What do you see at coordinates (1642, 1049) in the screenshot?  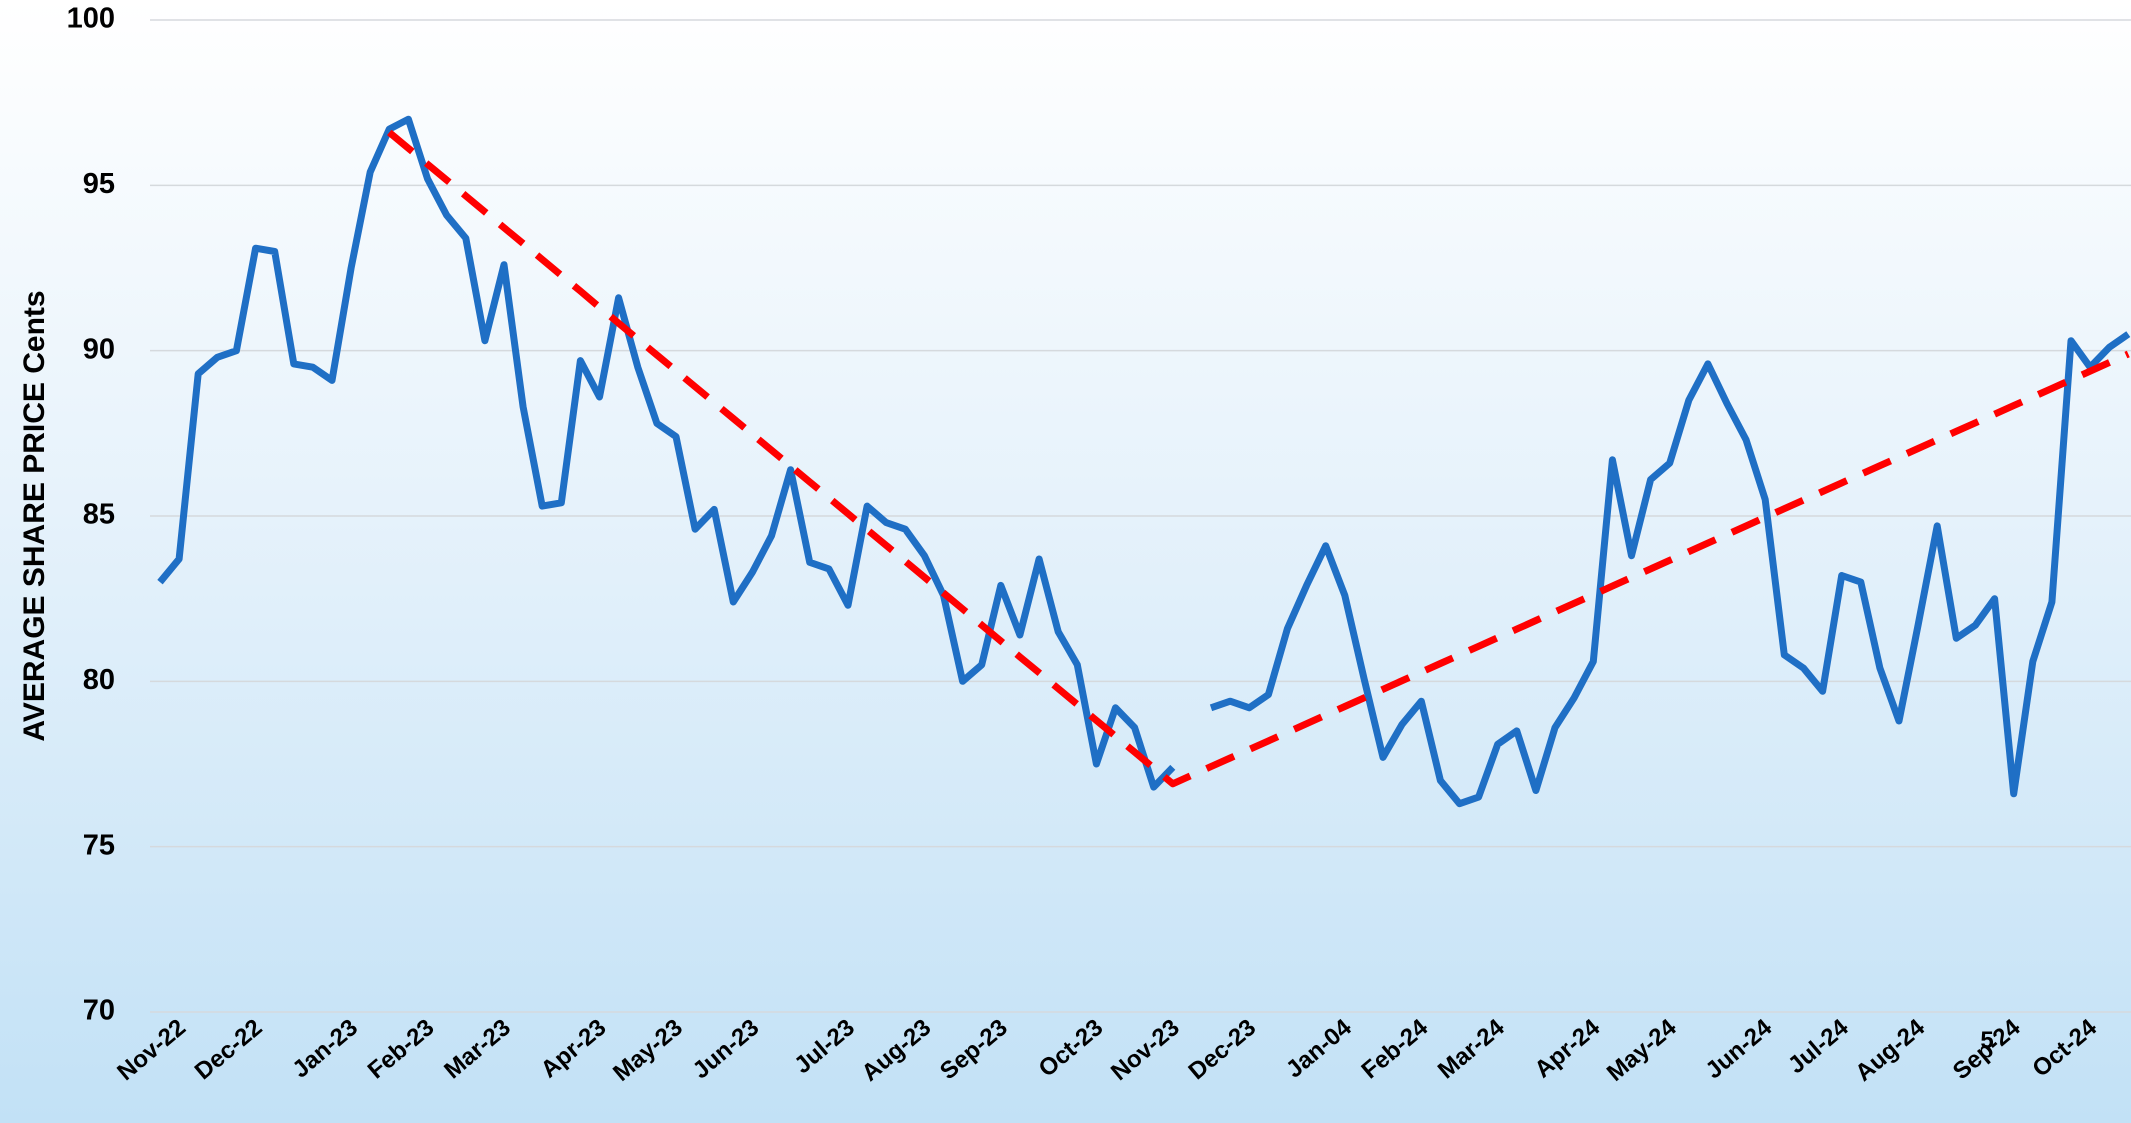 I see `x-tick-label: May-24` at bounding box center [1642, 1049].